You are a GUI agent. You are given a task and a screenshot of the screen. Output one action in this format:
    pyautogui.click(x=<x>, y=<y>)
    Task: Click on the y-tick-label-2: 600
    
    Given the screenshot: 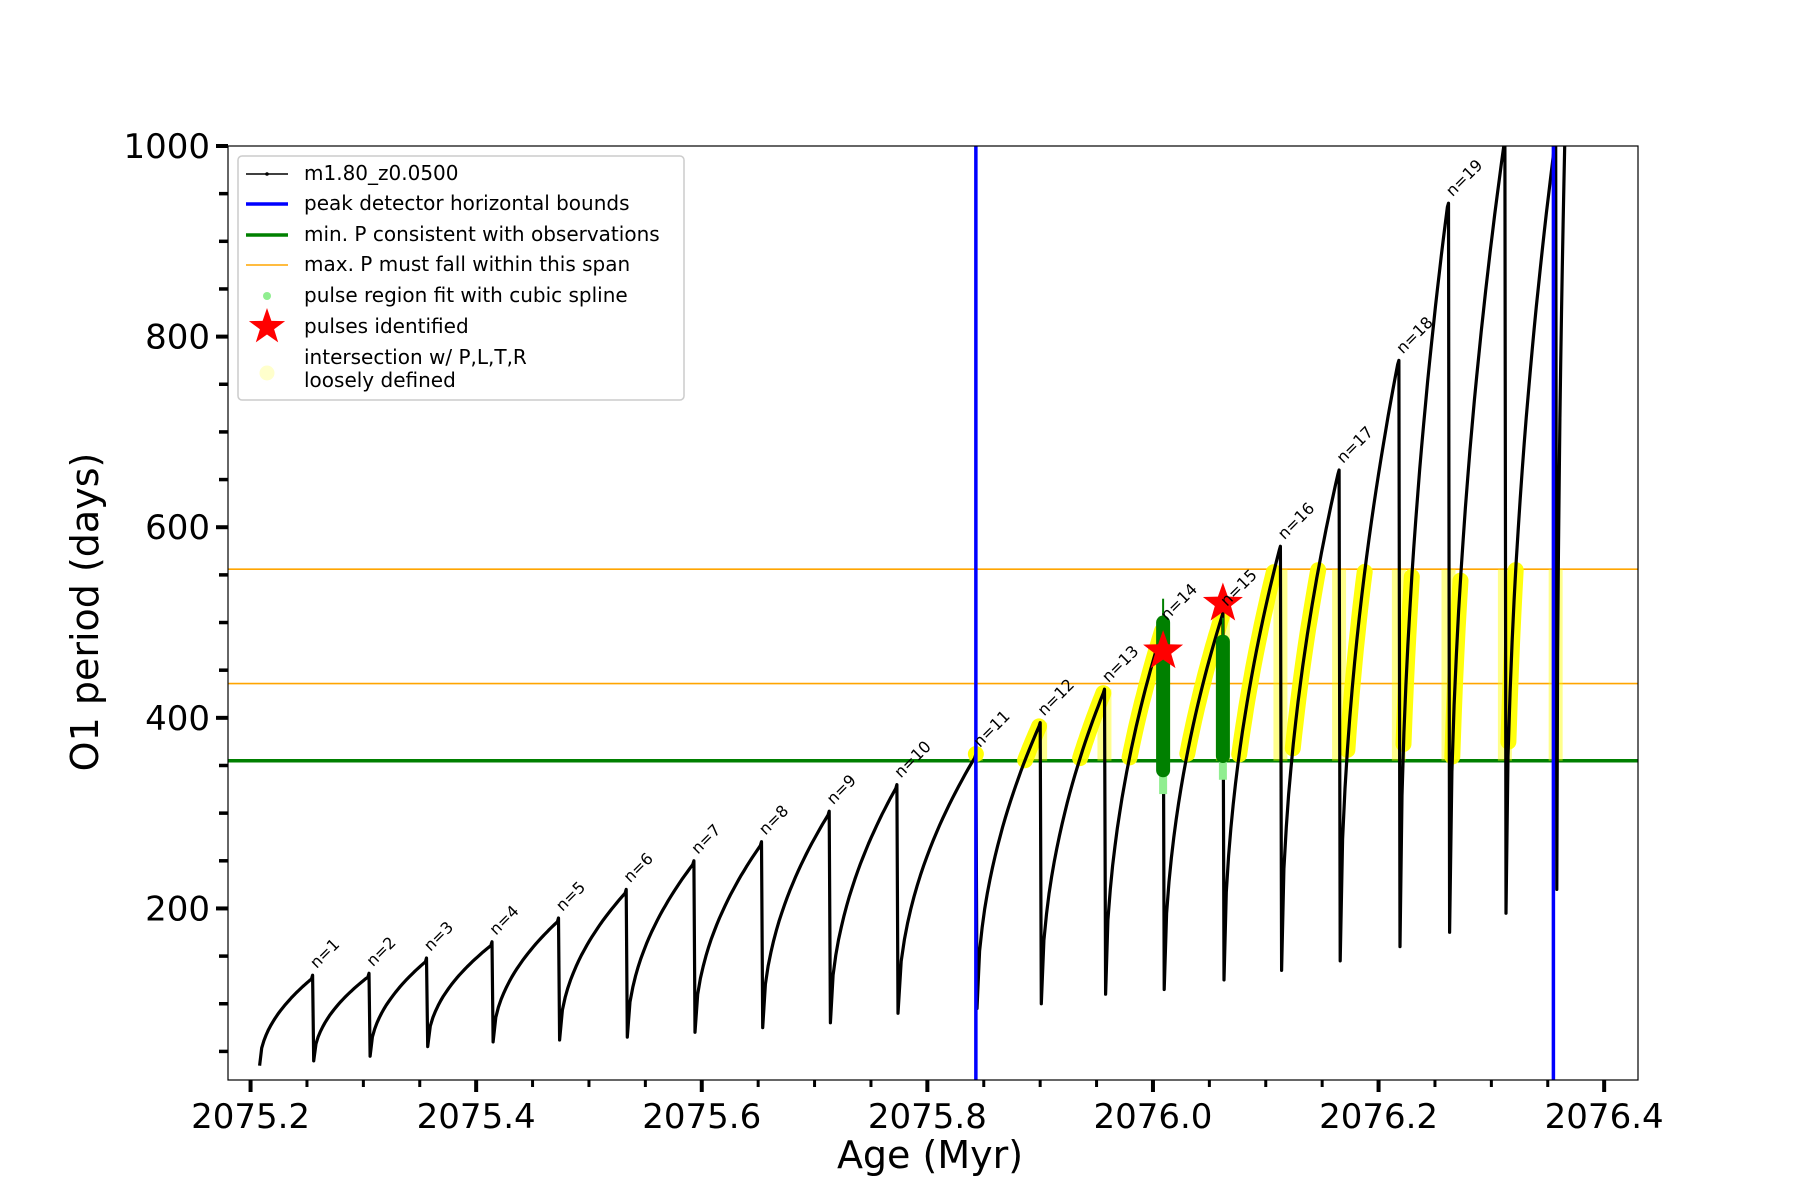 What is the action you would take?
    pyautogui.click(x=177, y=528)
    